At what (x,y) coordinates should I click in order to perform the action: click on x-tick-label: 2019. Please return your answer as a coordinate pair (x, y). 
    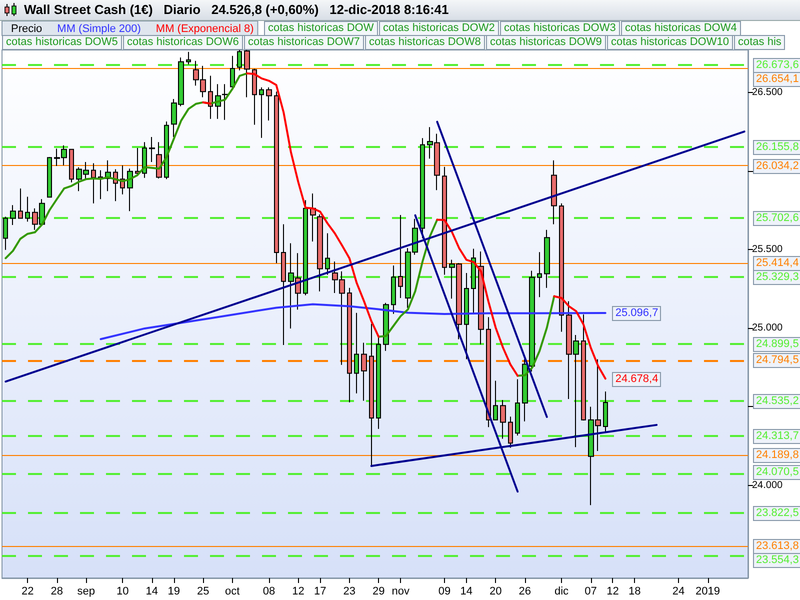
    Looking at the image, I should click on (708, 592).